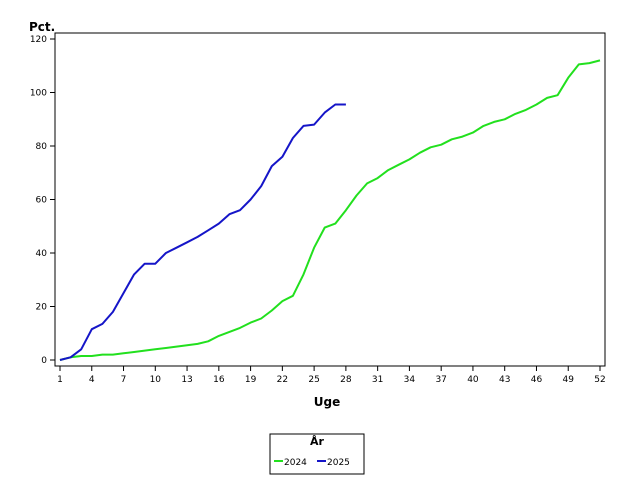 The image size is (640, 480). What do you see at coordinates (537, 380) in the screenshot?
I see `x-tick-label: 46` at bounding box center [537, 380].